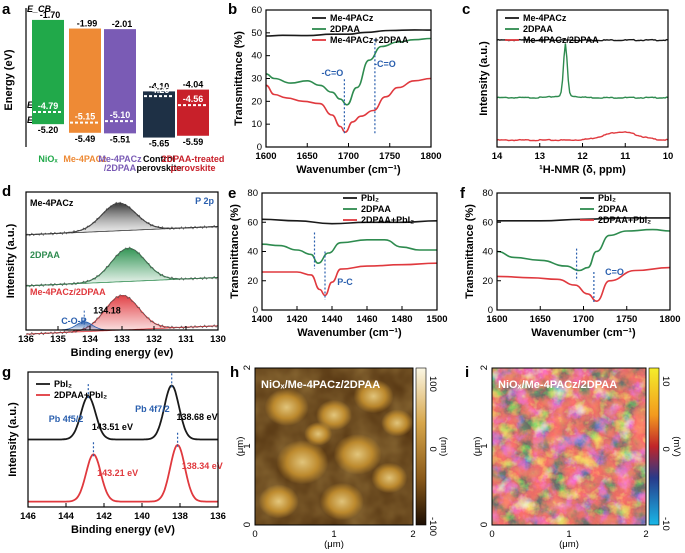 Image resolution: width=685 pixels, height=553 pixels. Describe the element at coordinates (193, 99) in the screenshot. I see `ef-value-4: -4.56` at that location.